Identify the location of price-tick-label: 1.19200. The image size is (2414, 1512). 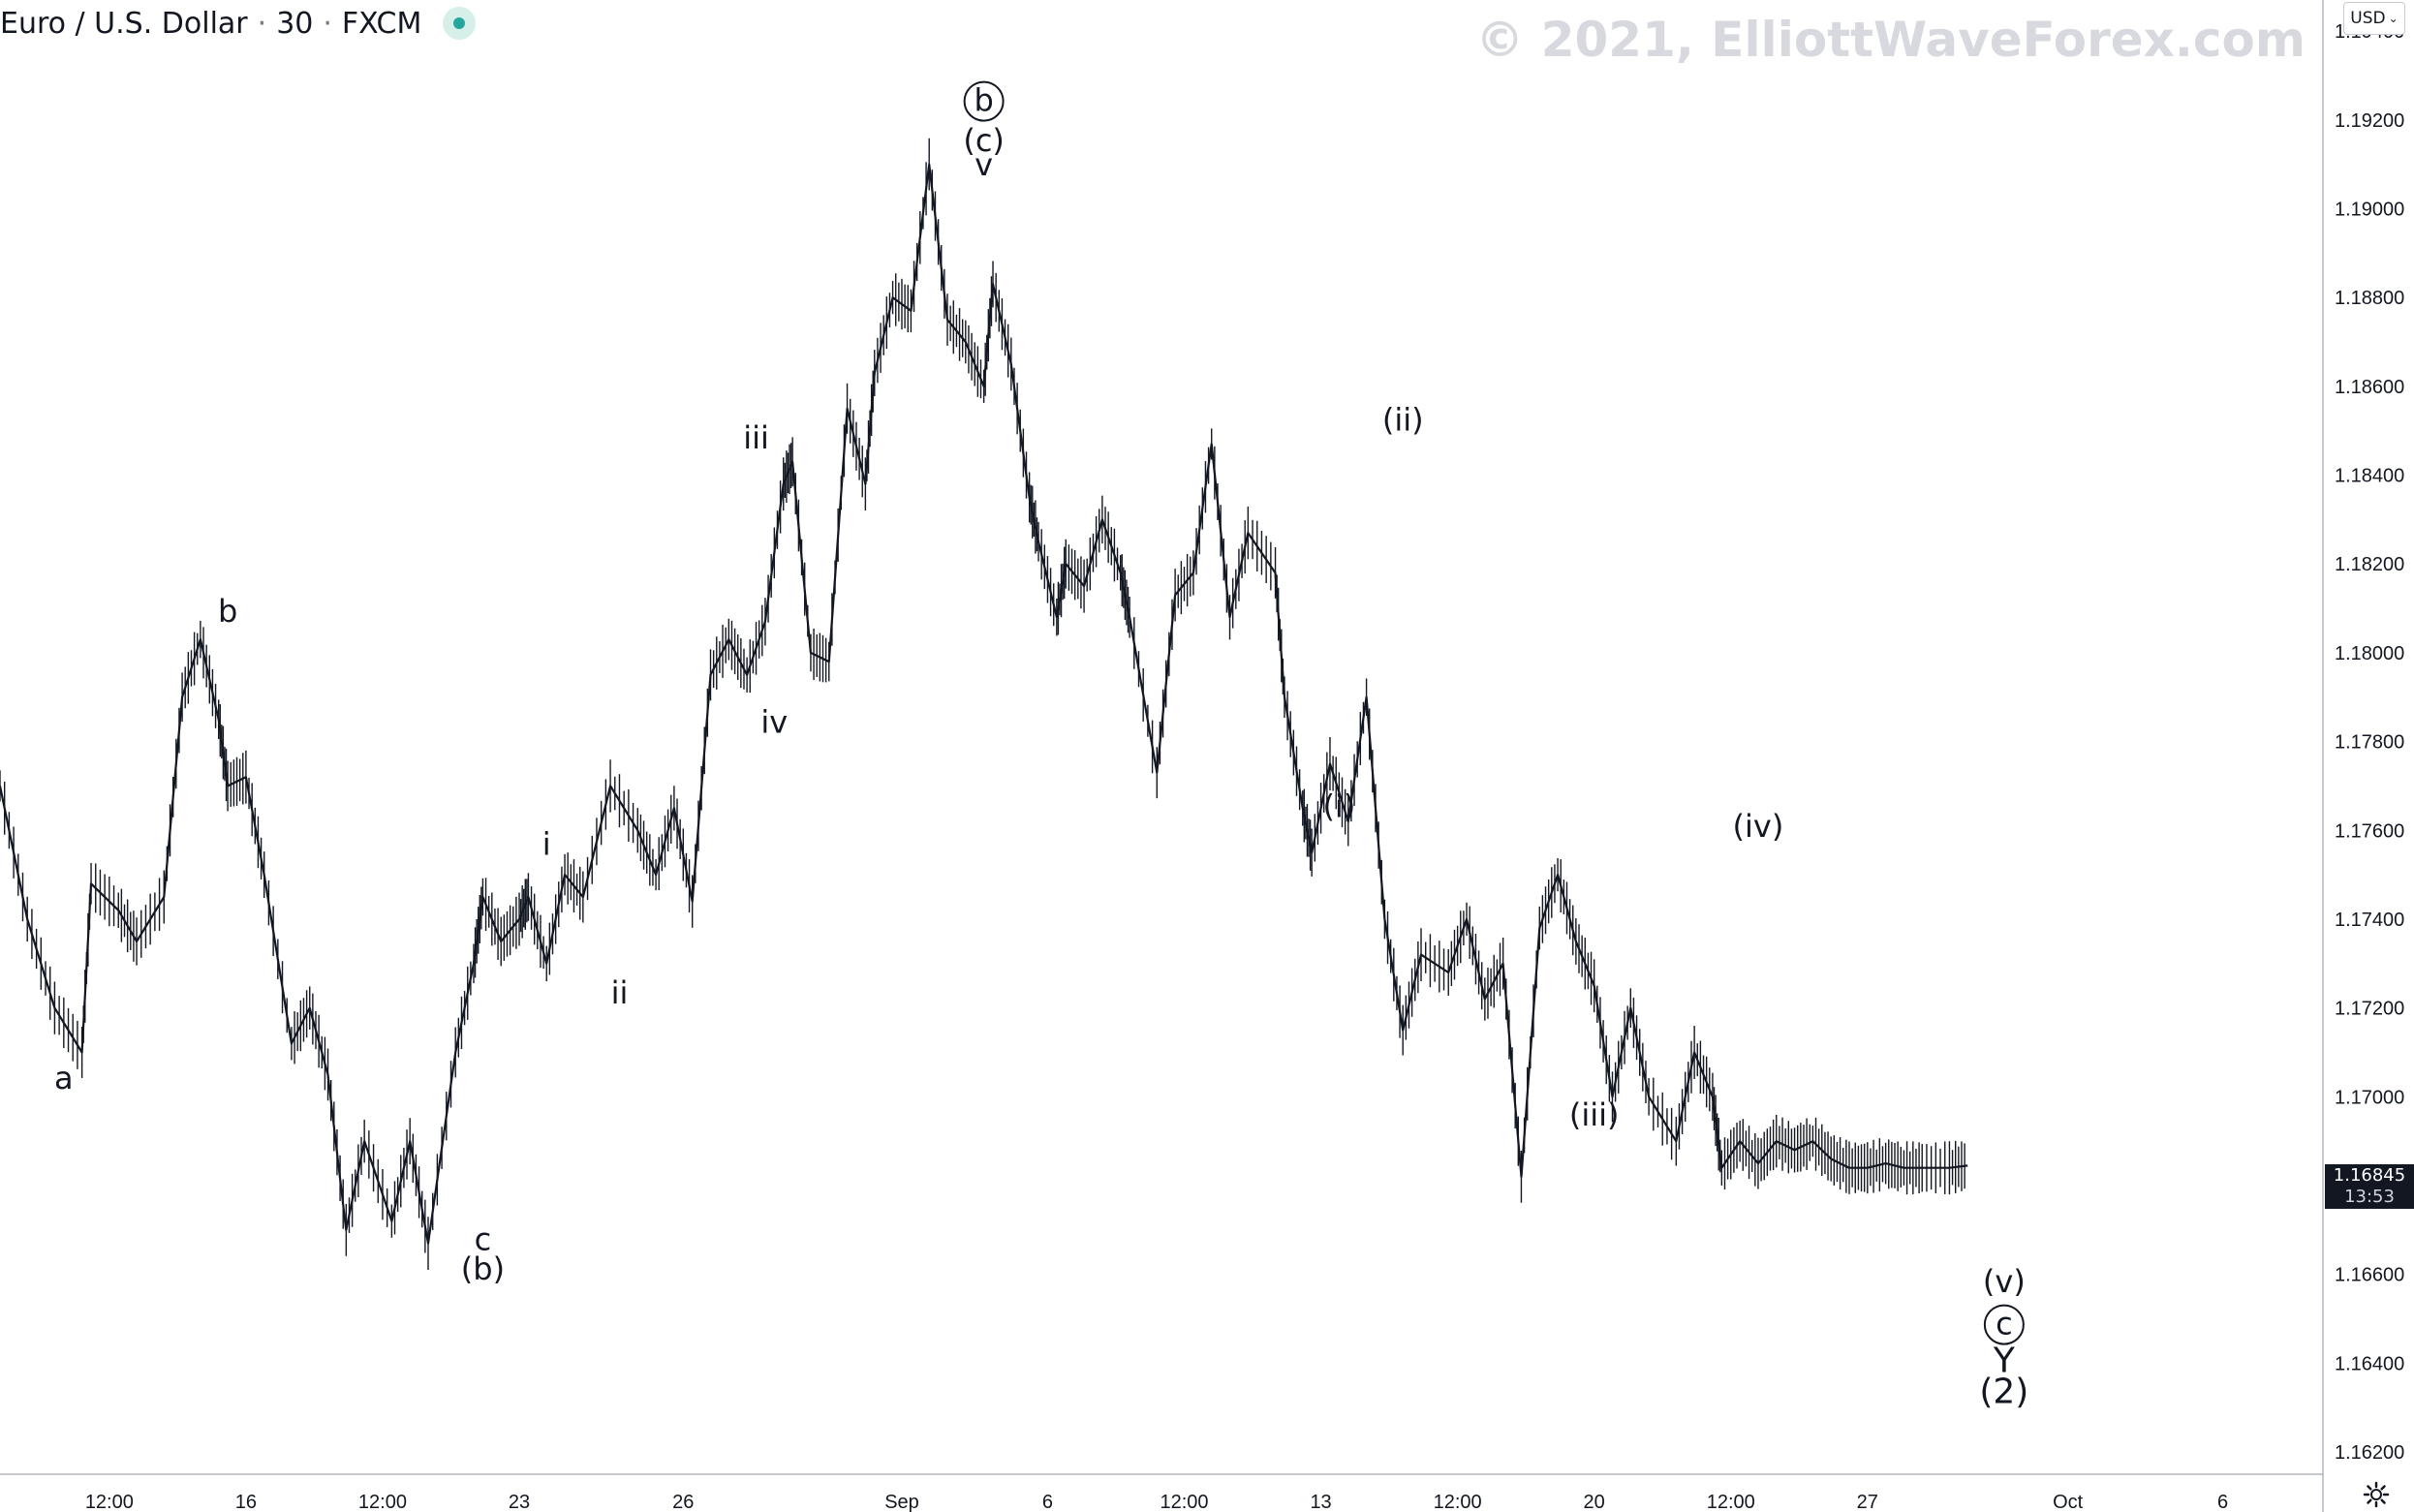
(2369, 121).